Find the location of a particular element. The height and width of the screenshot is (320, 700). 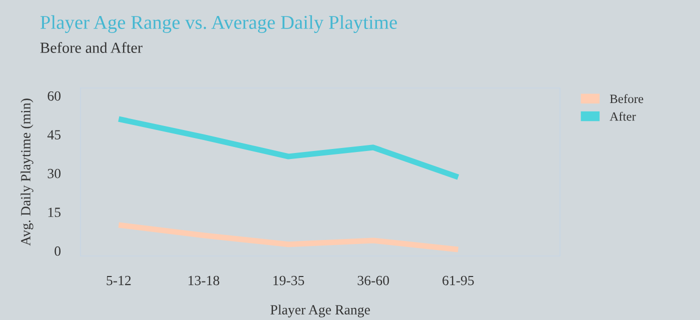

x-tick-label: 19-35 is located at coordinates (288, 281).